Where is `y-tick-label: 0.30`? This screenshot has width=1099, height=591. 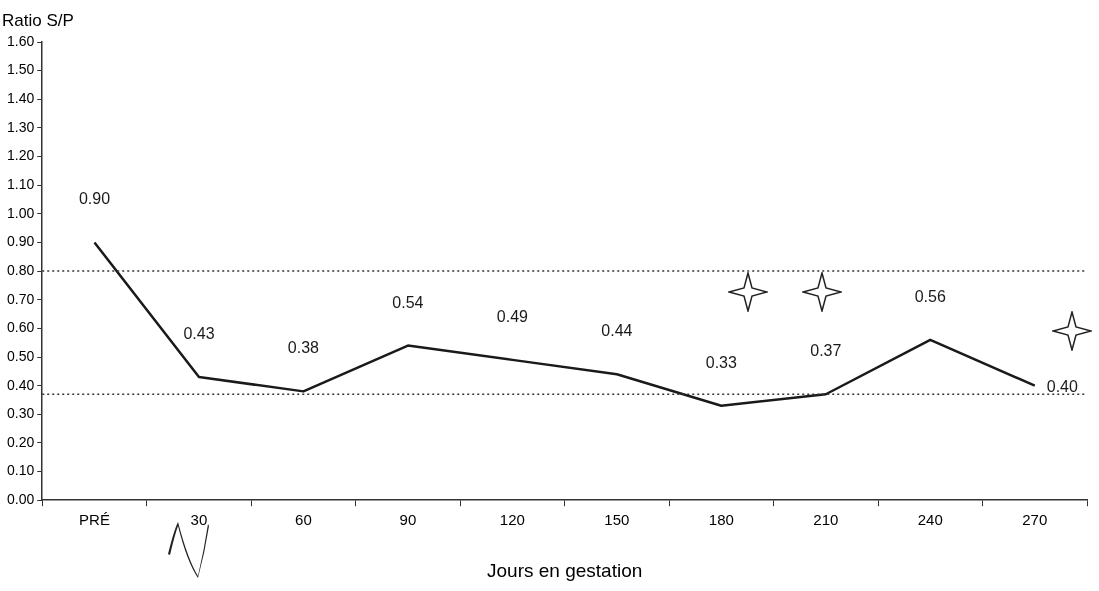
y-tick-label: 0.30 is located at coordinates (21, 413).